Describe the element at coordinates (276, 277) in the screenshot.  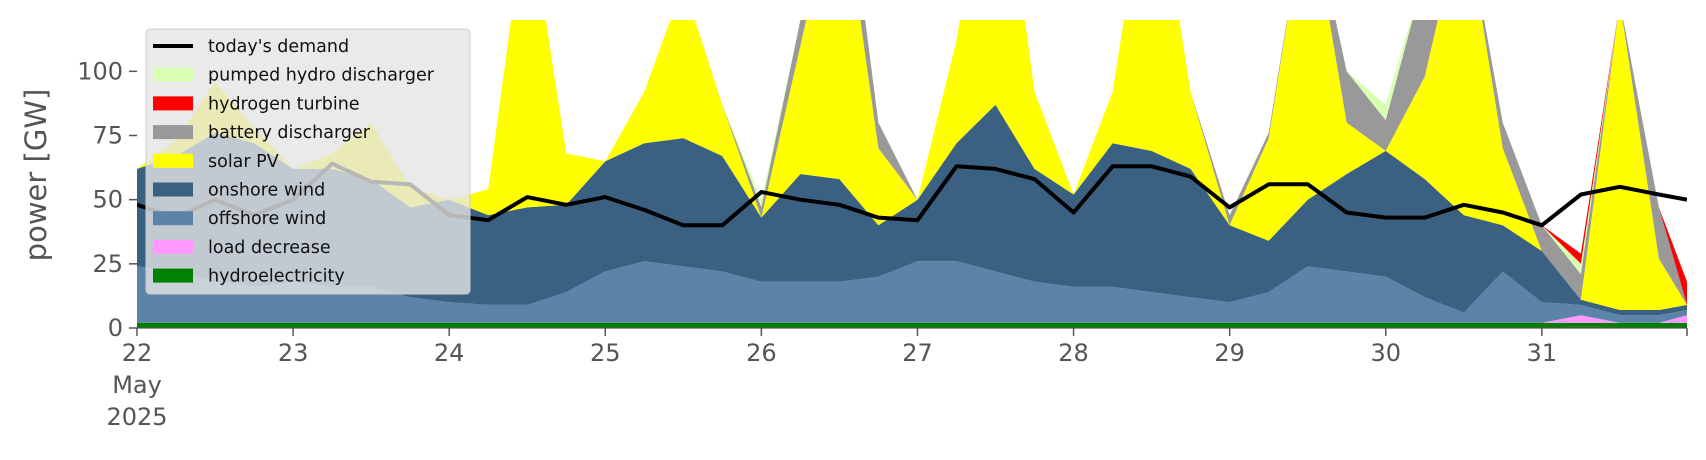
I see `legend-label: hydroelectricity` at that location.